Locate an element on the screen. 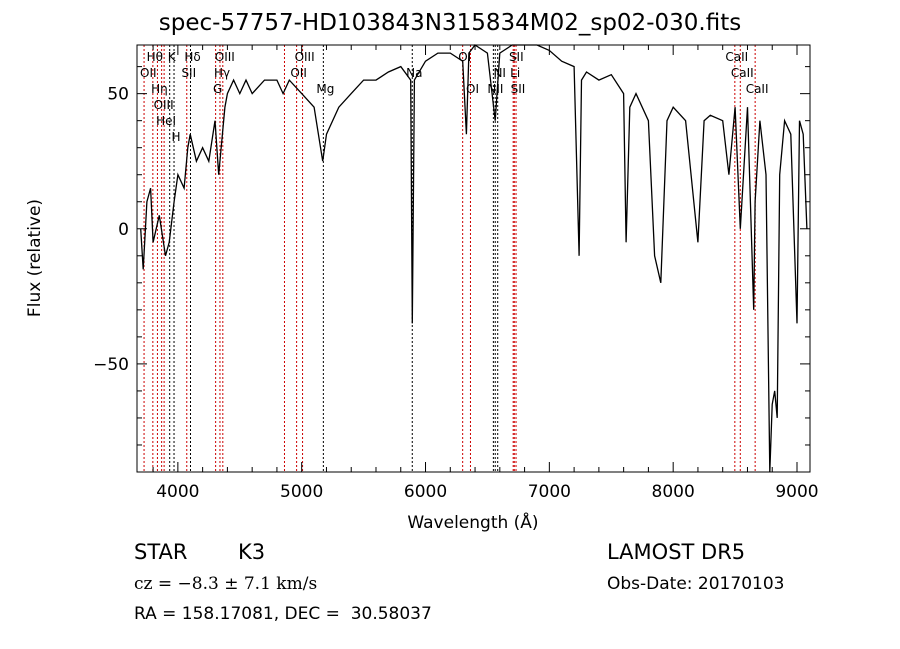  y-axis-label: Flux (relative) is located at coordinates (35, 258).